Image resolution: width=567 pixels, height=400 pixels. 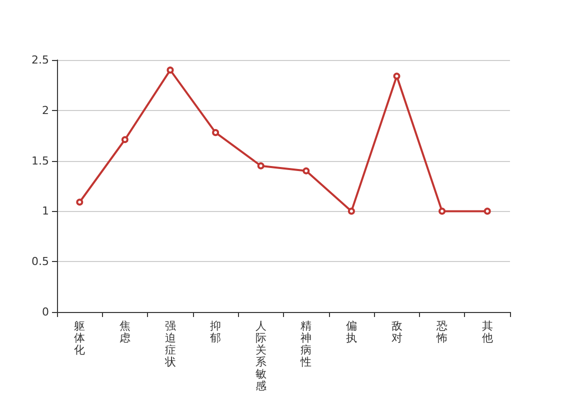 What do you see at coordinates (170, 344) in the screenshot?
I see `x-tick-label: 强迫症状` at bounding box center [170, 344].